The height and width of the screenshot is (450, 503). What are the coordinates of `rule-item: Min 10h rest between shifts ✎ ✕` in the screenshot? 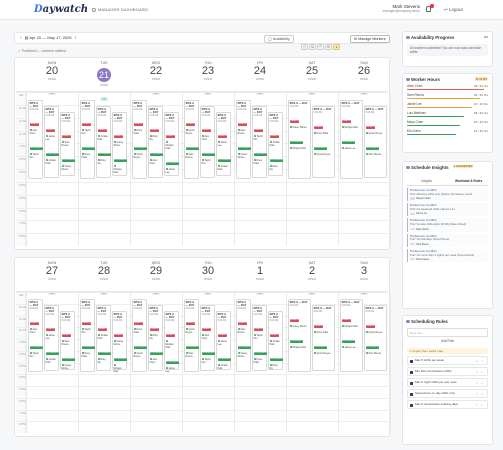 It's located at (447, 371).